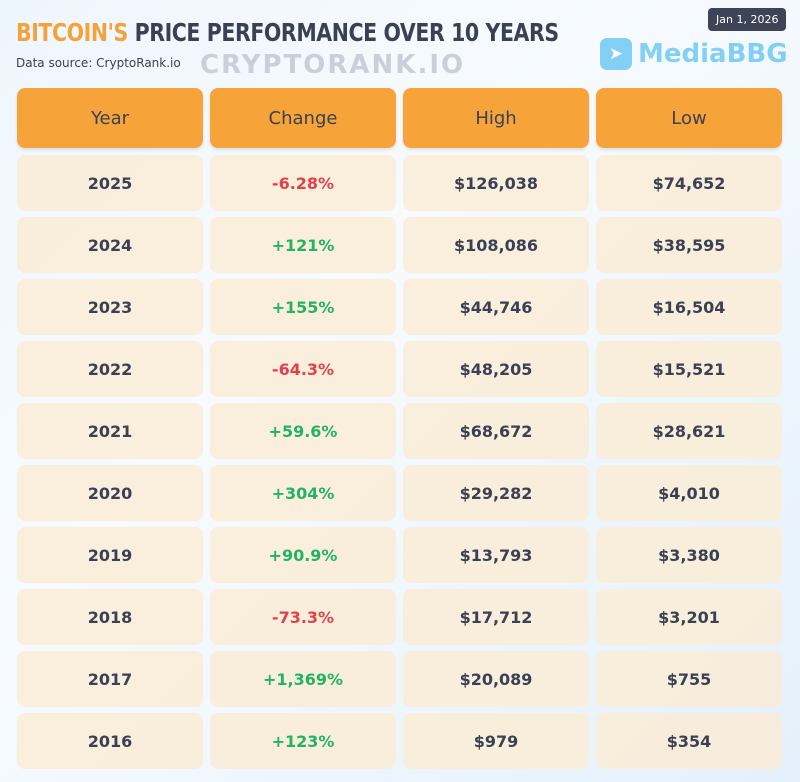 This screenshot has height=782, width=800. I want to click on cell-low: $3,201, so click(689, 617).